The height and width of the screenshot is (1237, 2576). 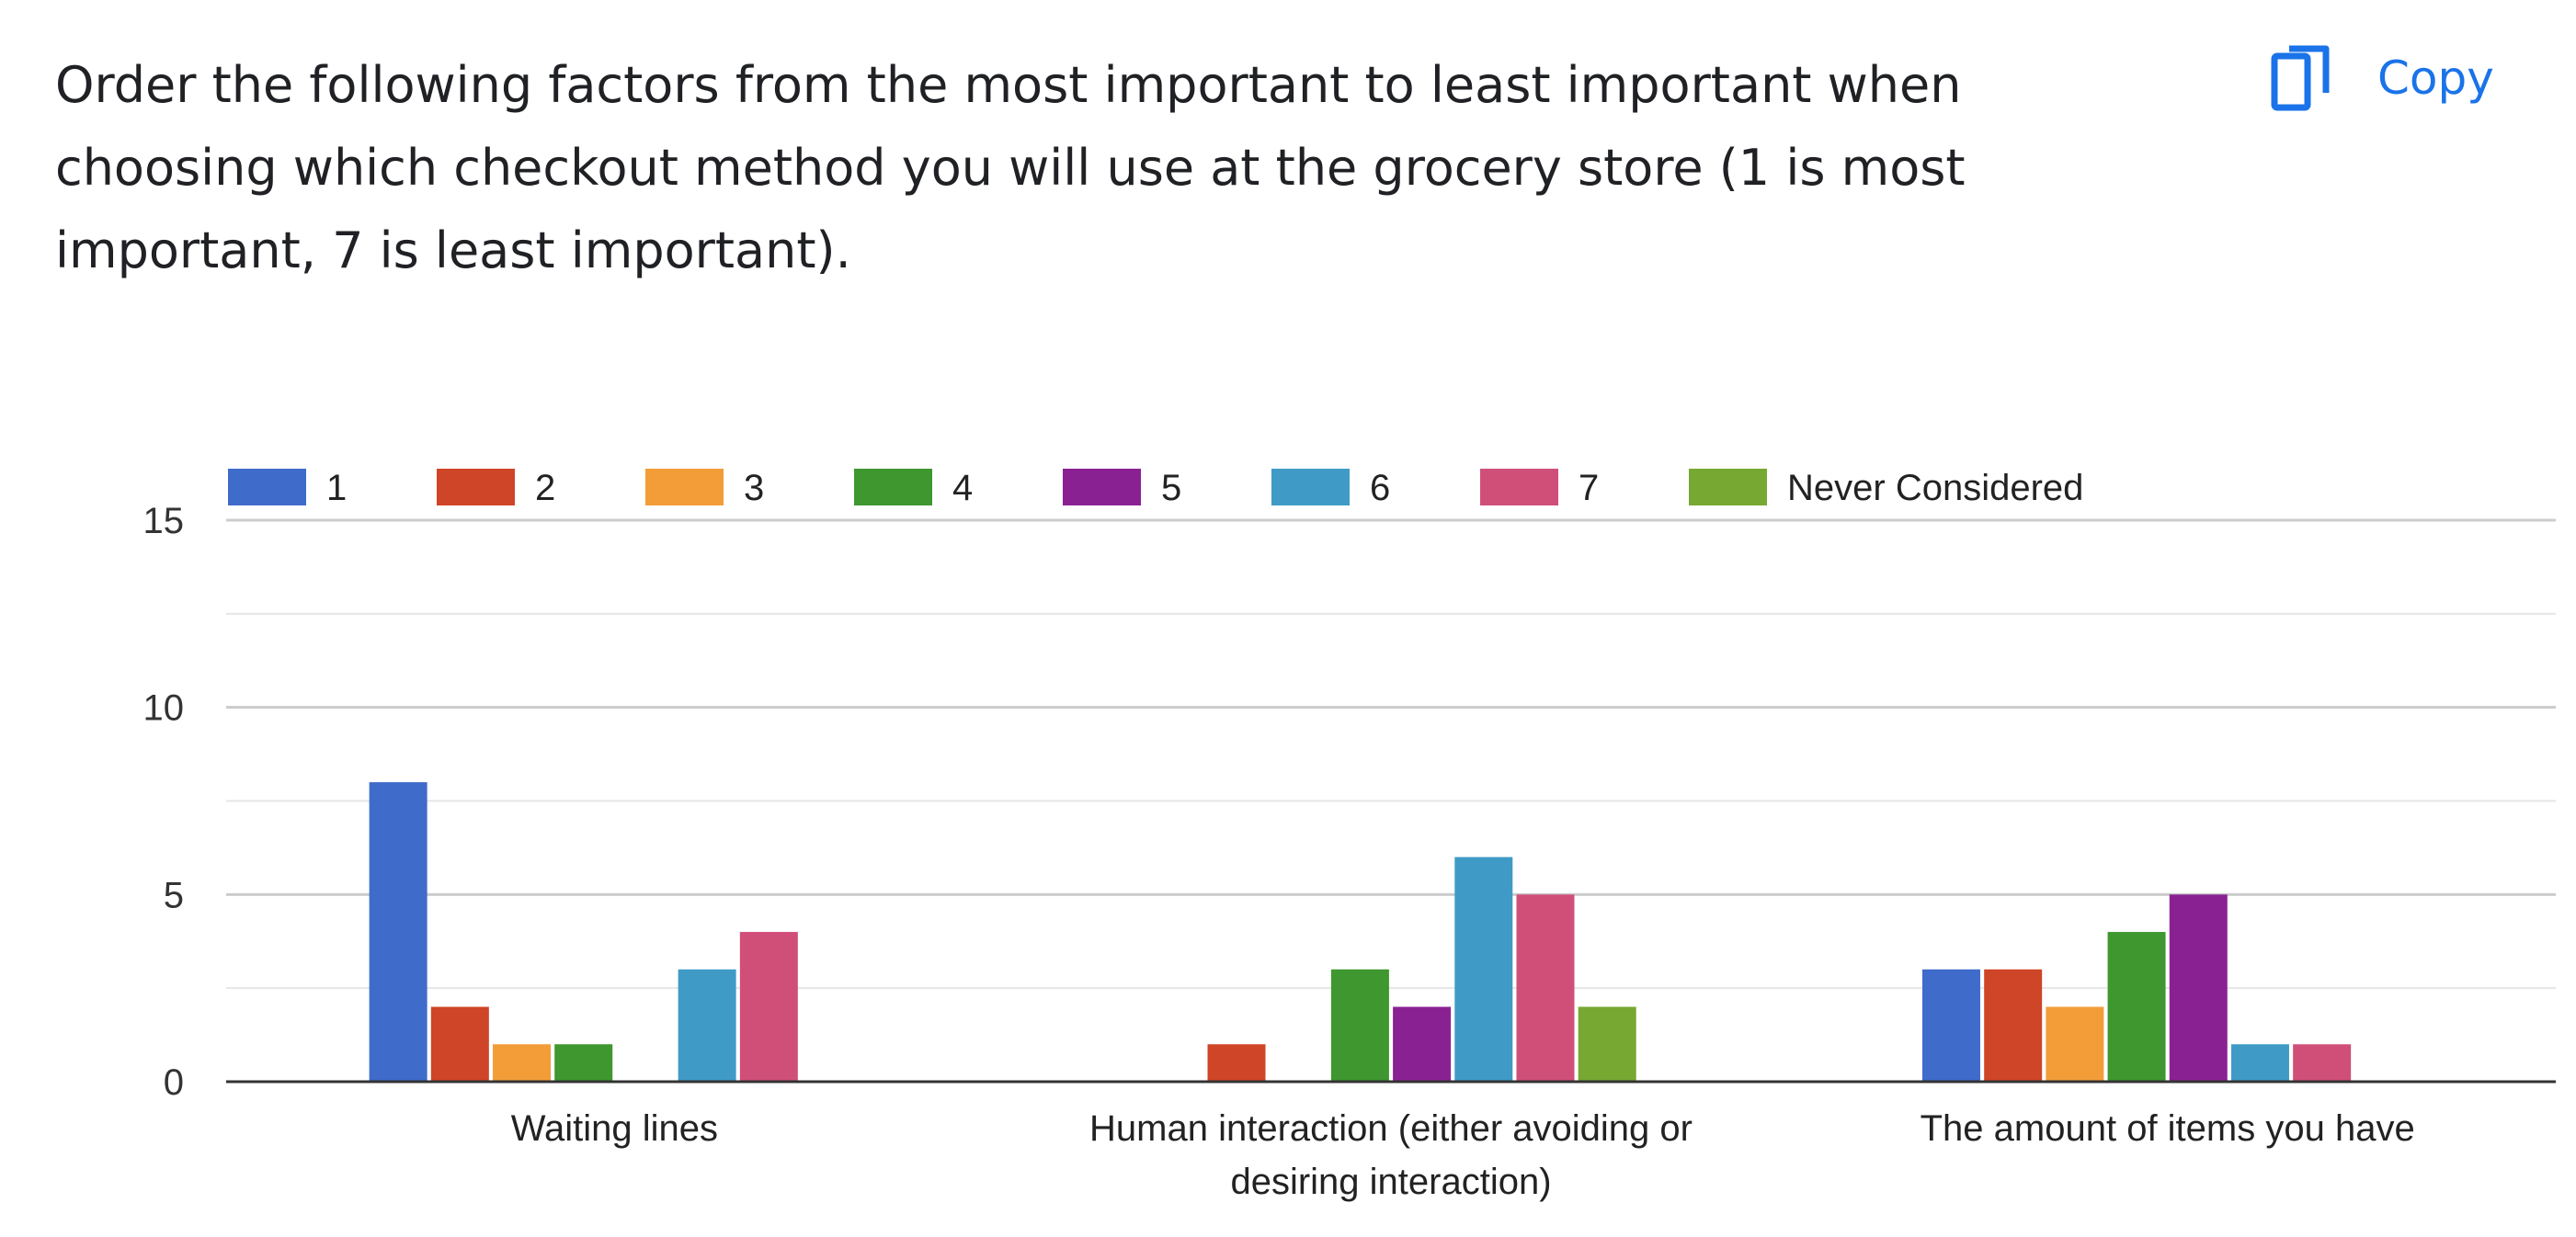 I want to click on legend-item: 6, so click(x=1330, y=488).